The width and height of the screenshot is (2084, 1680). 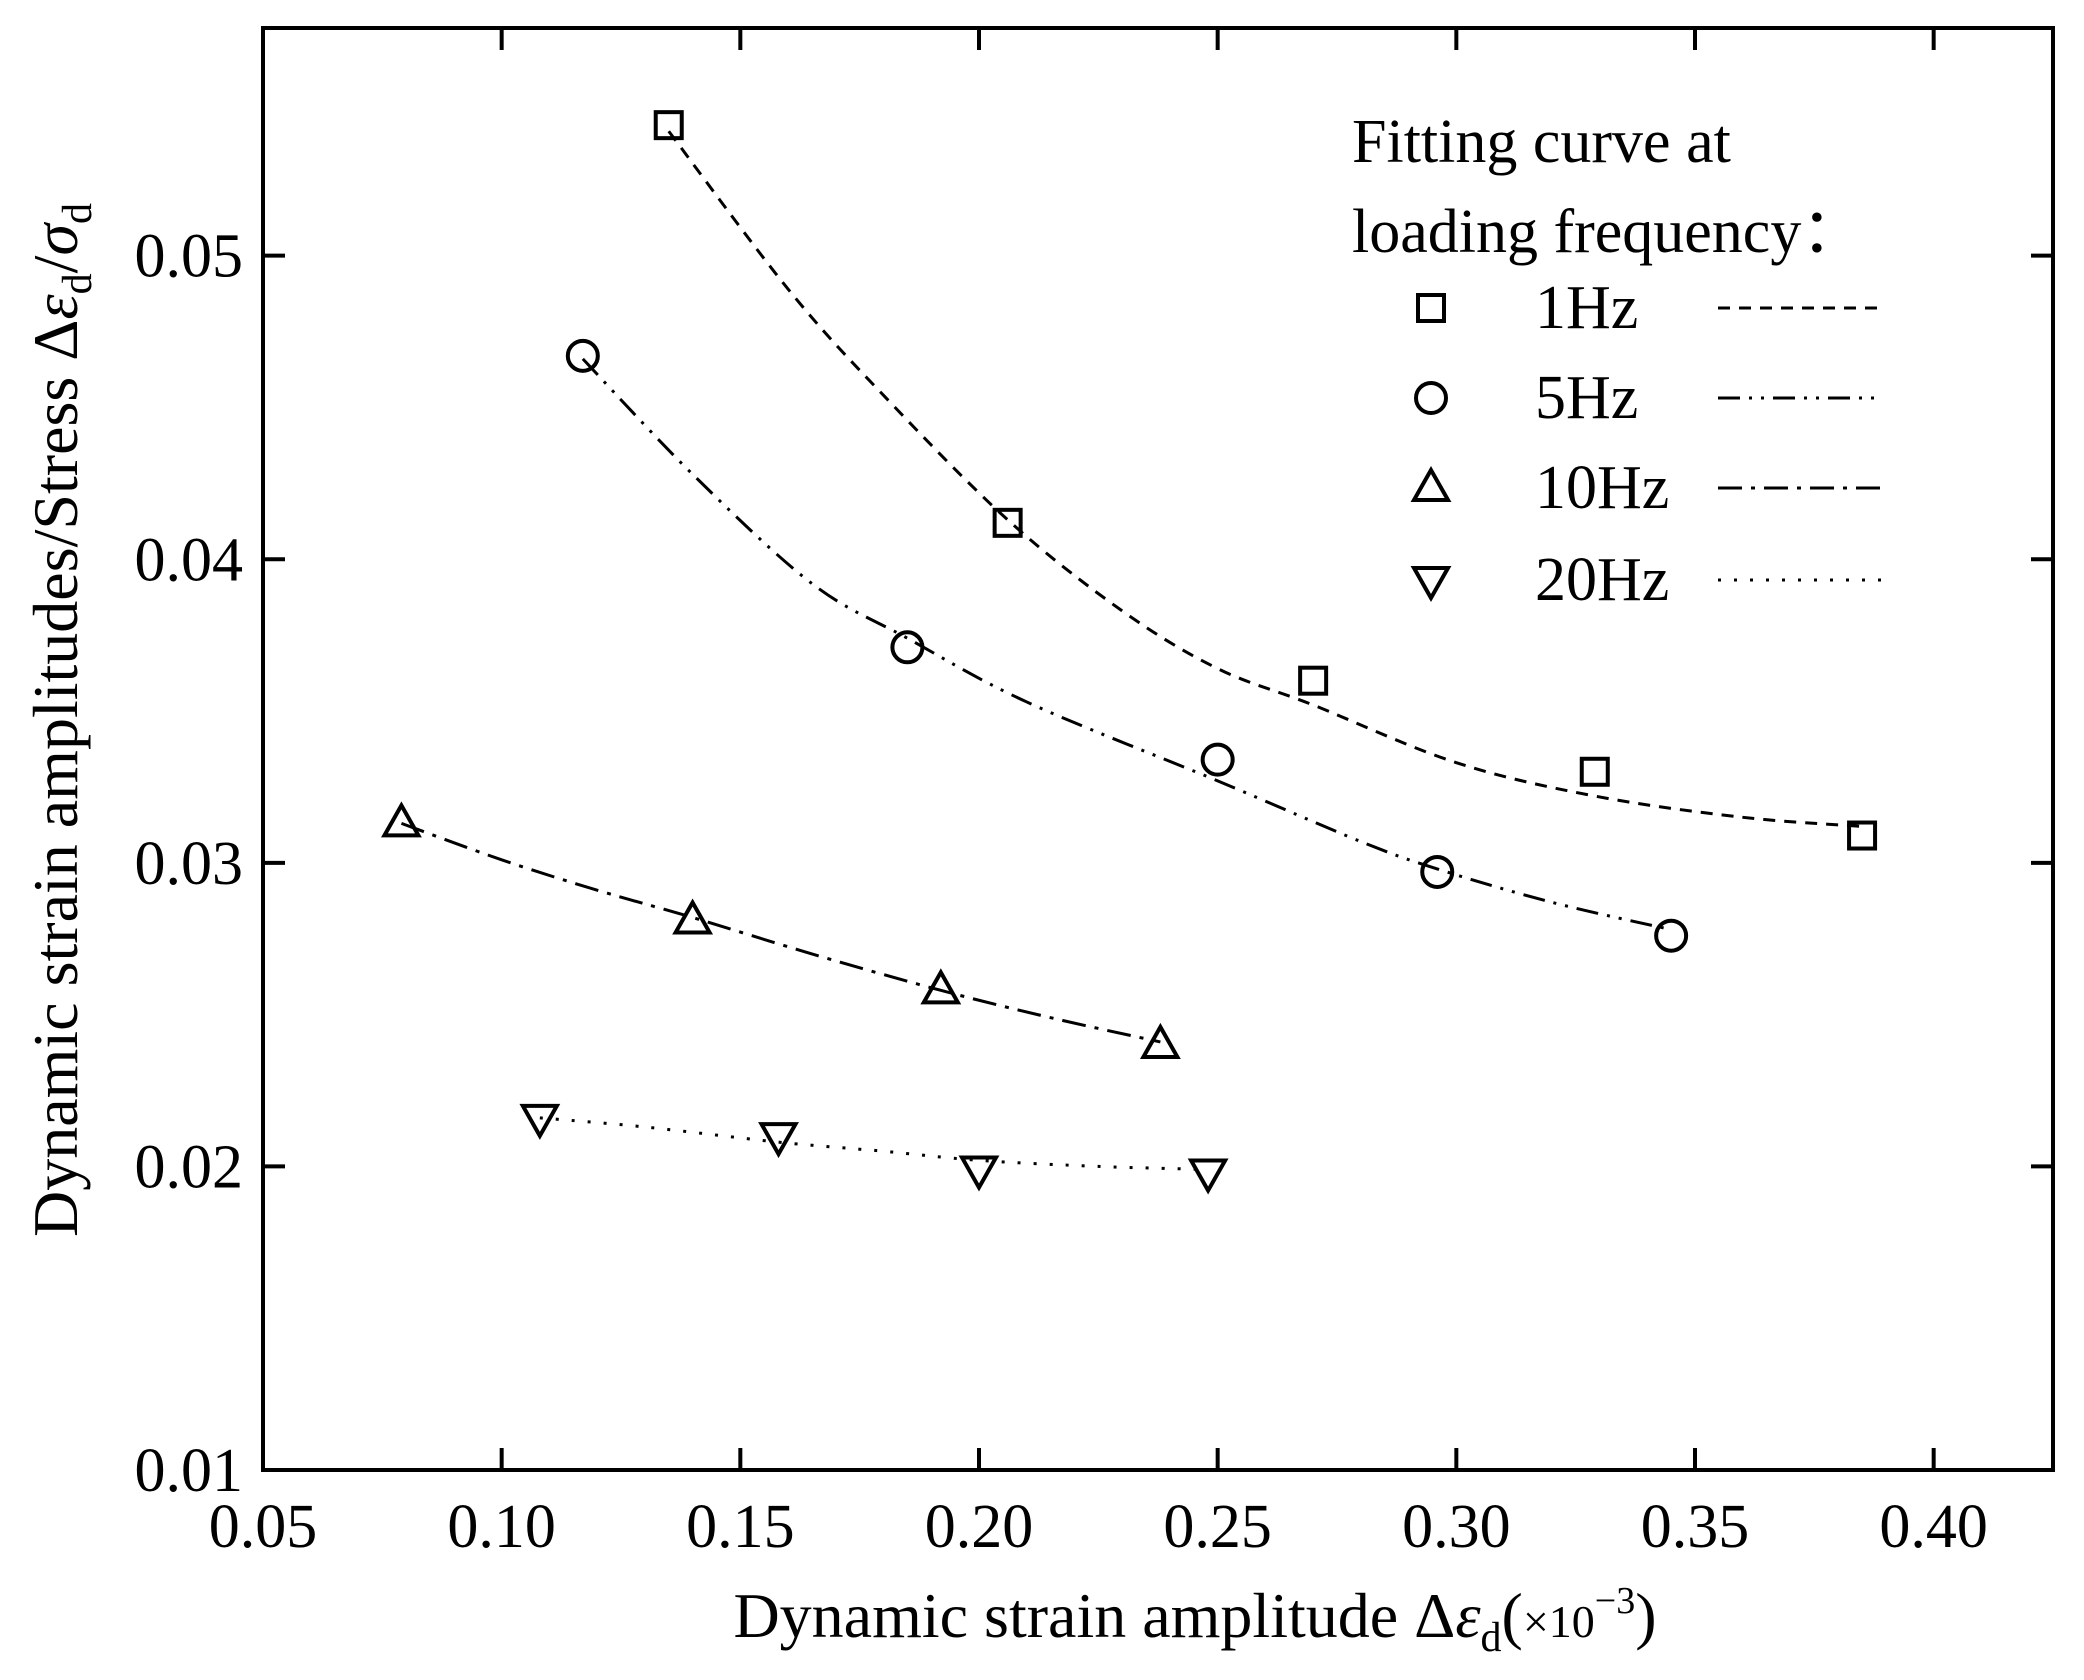 I want to click on y-axis-sub2: d, so click(x=78, y=213).